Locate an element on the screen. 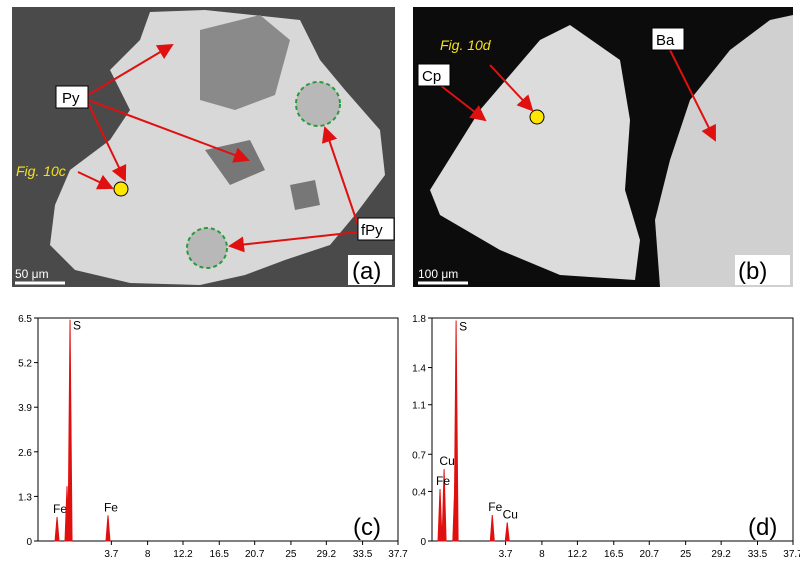 The width and height of the screenshot is (800, 571). label: Fig. 10c is located at coordinates (41, 171).